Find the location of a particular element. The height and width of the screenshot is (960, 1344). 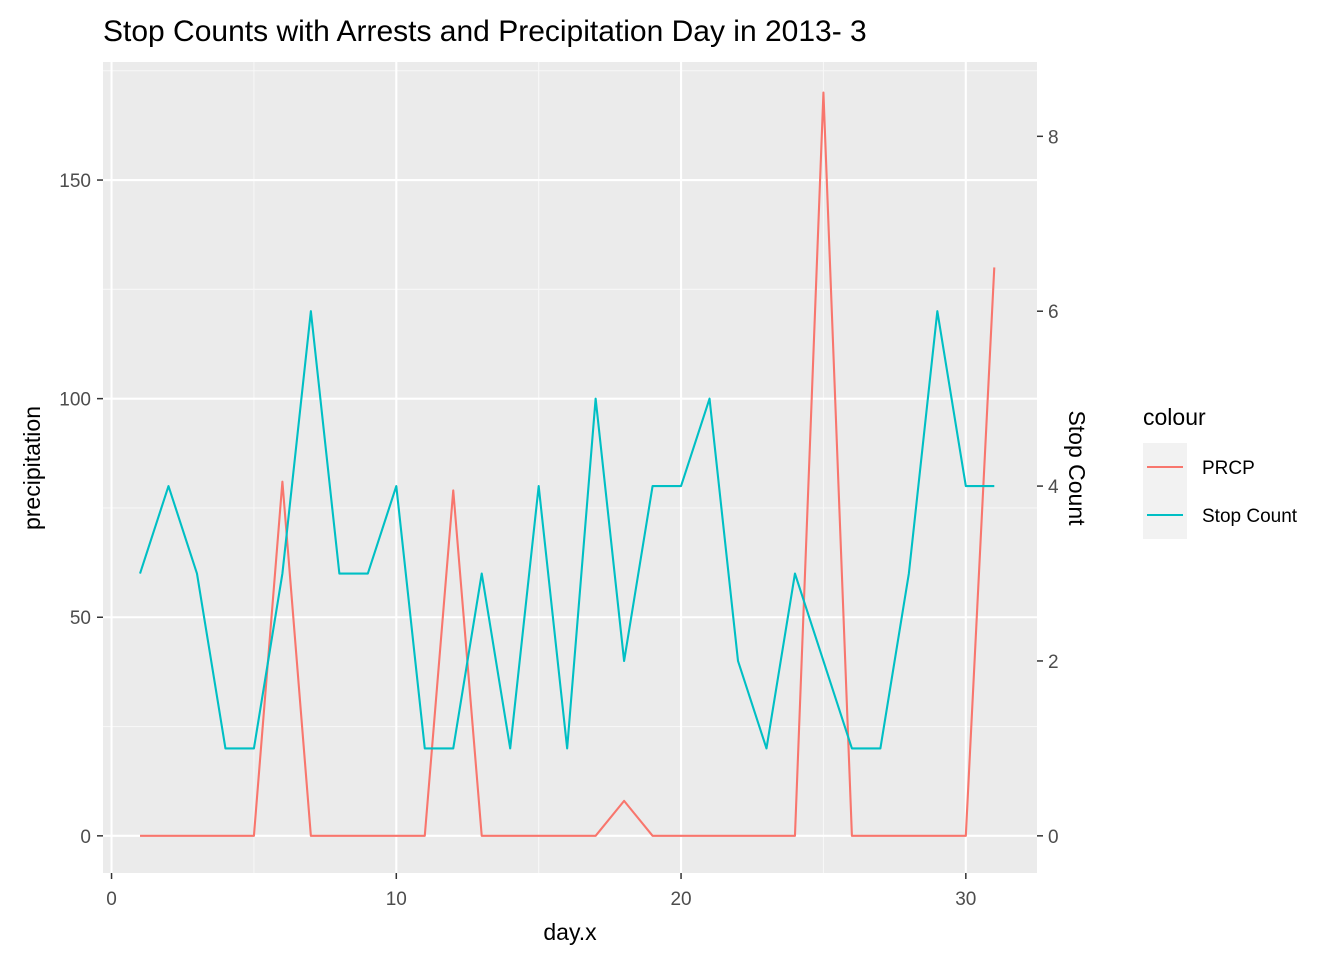

x-tick-label: 0 is located at coordinates (111, 899).